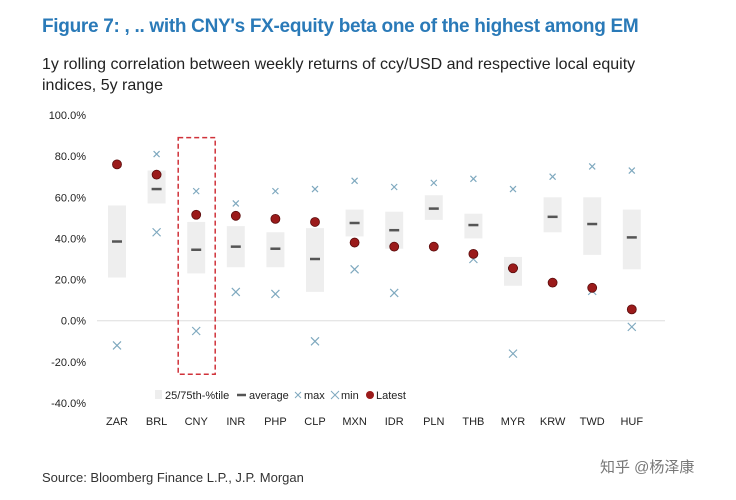  What do you see at coordinates (631, 422) in the screenshot?
I see `x-tick-label: HUF` at bounding box center [631, 422].